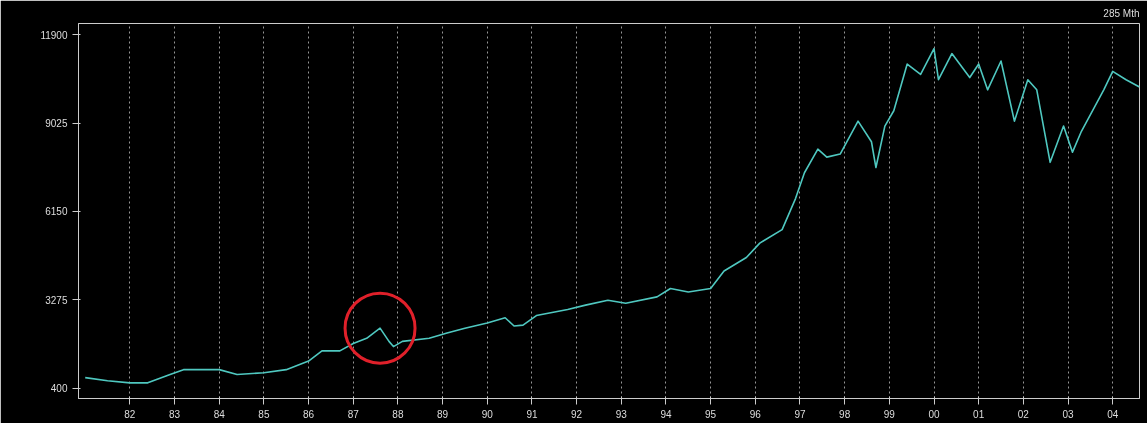  I want to click on x-tick-label: 82, so click(130, 414).